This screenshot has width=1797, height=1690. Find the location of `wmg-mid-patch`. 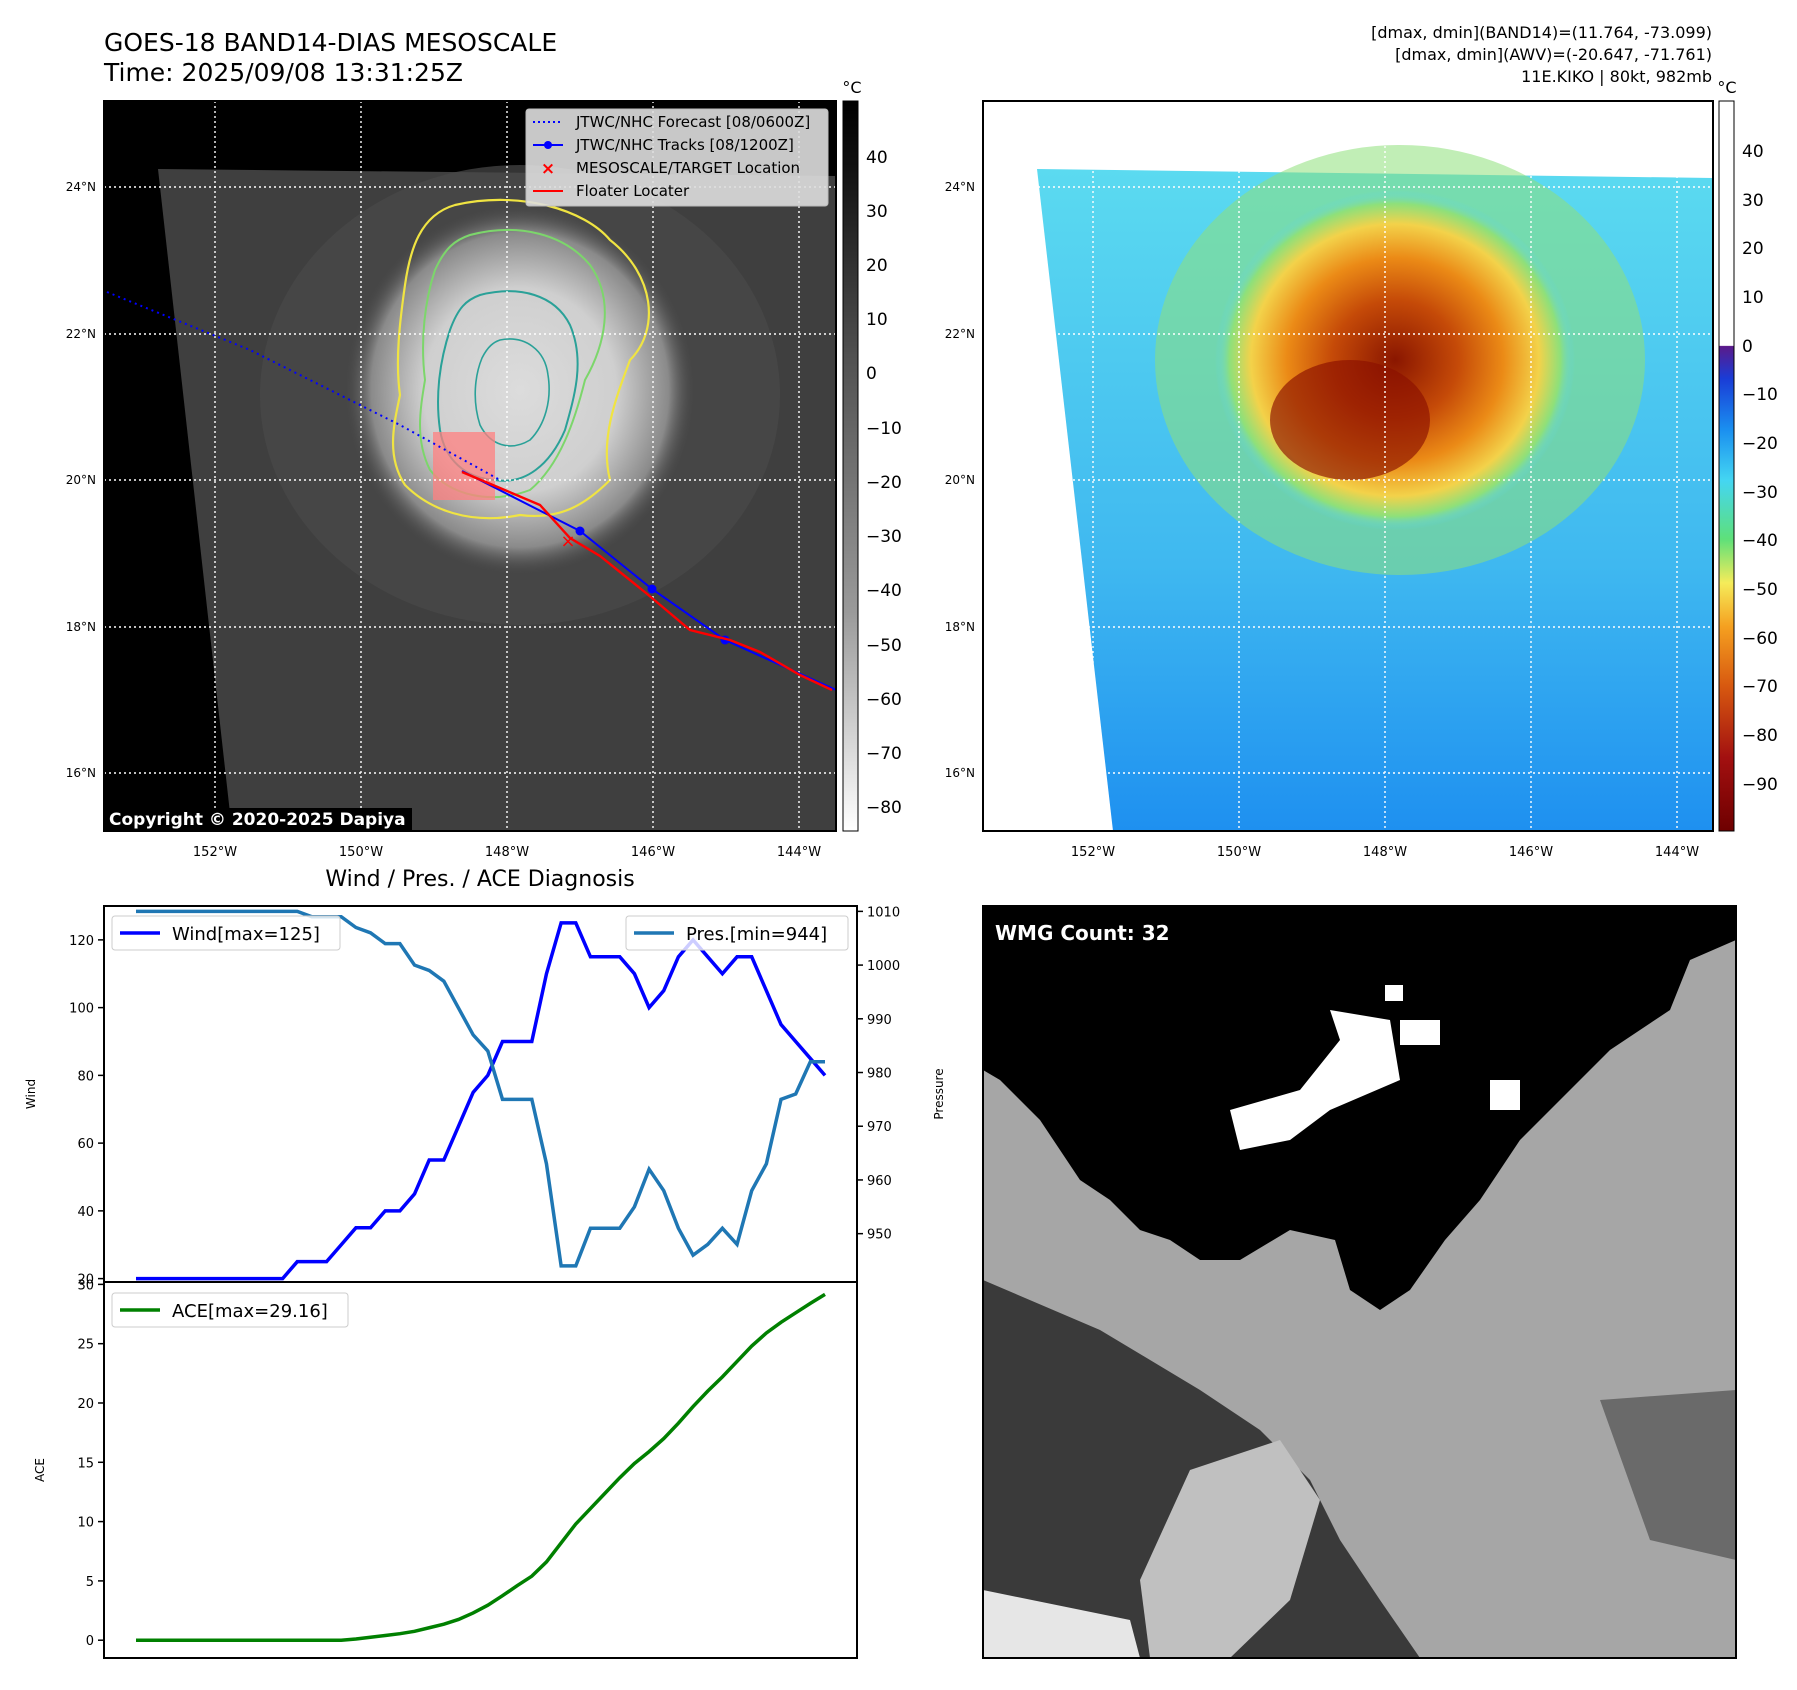

wmg-mid-patch is located at coordinates (1668, 1475).